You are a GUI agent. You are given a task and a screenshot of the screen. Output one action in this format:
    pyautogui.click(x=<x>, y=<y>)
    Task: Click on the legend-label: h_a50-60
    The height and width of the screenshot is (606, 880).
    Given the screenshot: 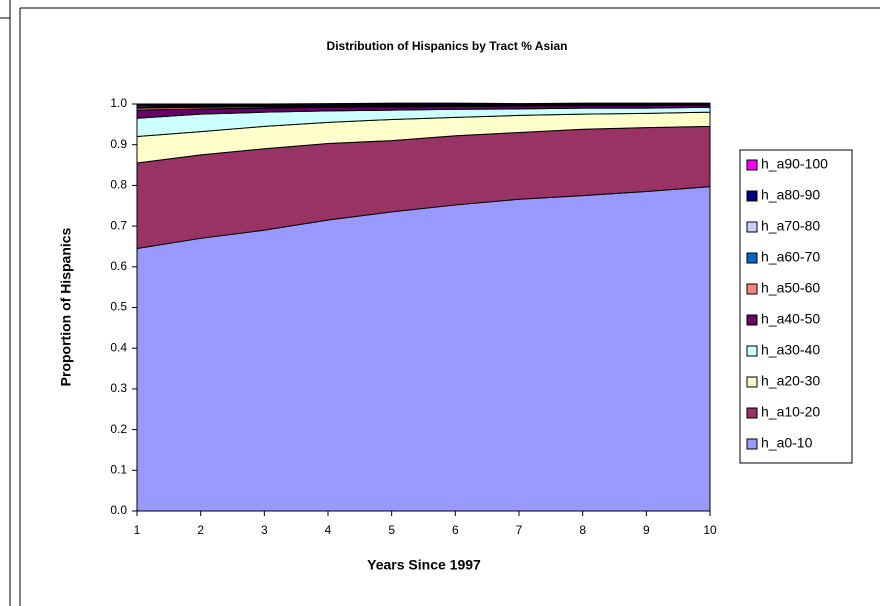 What is the action you would take?
    pyautogui.click(x=790, y=288)
    